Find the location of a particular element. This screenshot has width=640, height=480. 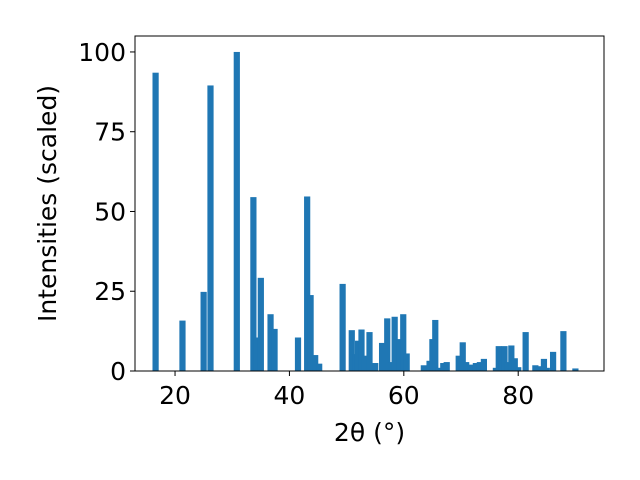

y-tick-label: 75 is located at coordinates (110, 132).